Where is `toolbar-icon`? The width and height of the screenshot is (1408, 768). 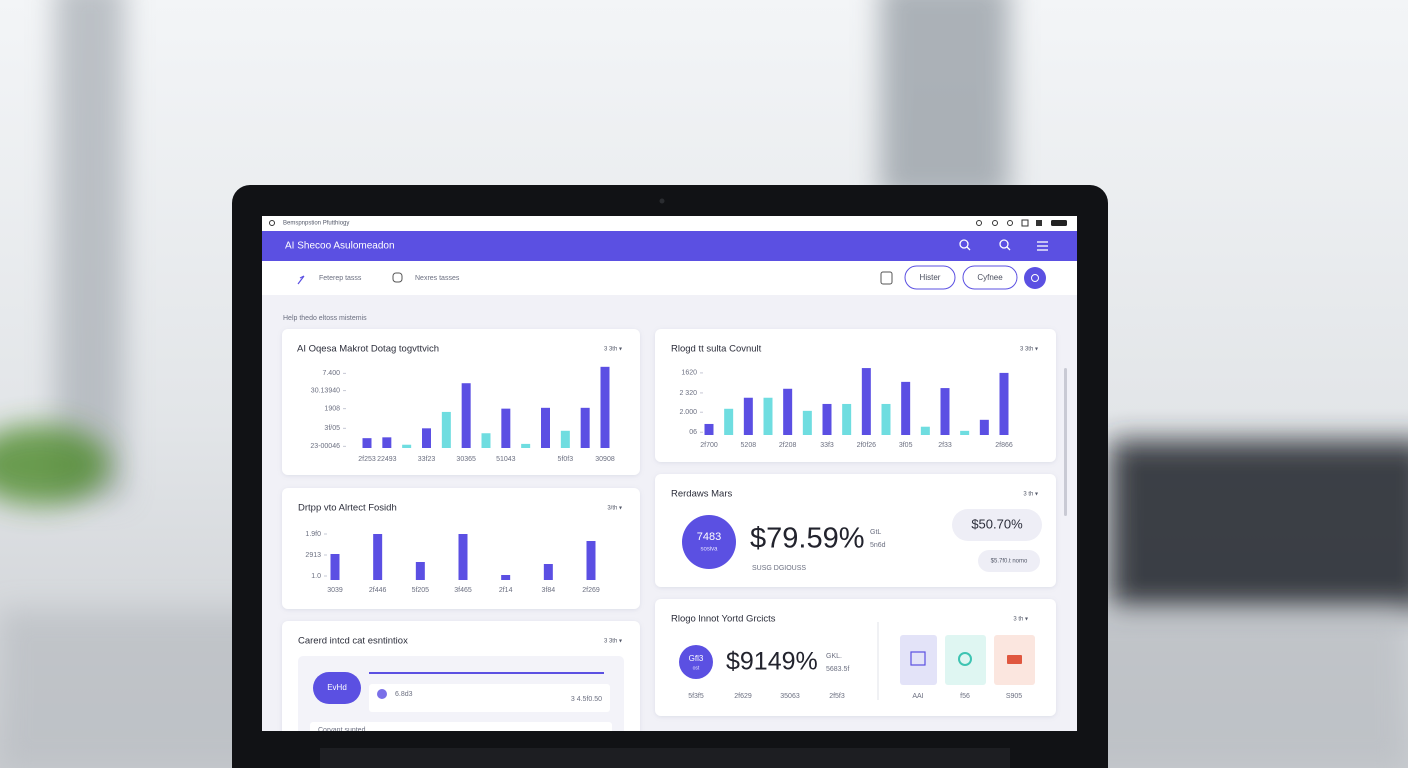 toolbar-icon is located at coordinates (886, 278).